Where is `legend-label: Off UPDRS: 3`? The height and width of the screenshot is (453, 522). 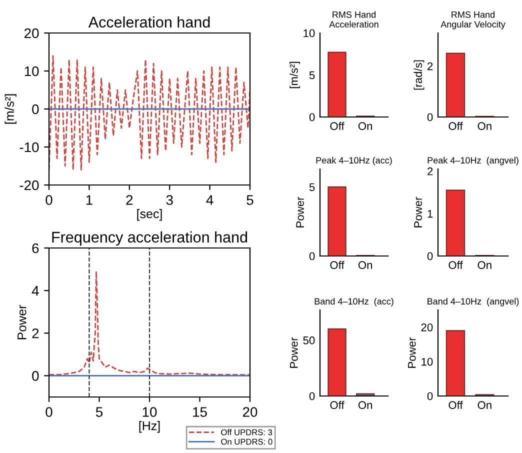 legend-label: Off UPDRS: 3 is located at coordinates (246, 432).